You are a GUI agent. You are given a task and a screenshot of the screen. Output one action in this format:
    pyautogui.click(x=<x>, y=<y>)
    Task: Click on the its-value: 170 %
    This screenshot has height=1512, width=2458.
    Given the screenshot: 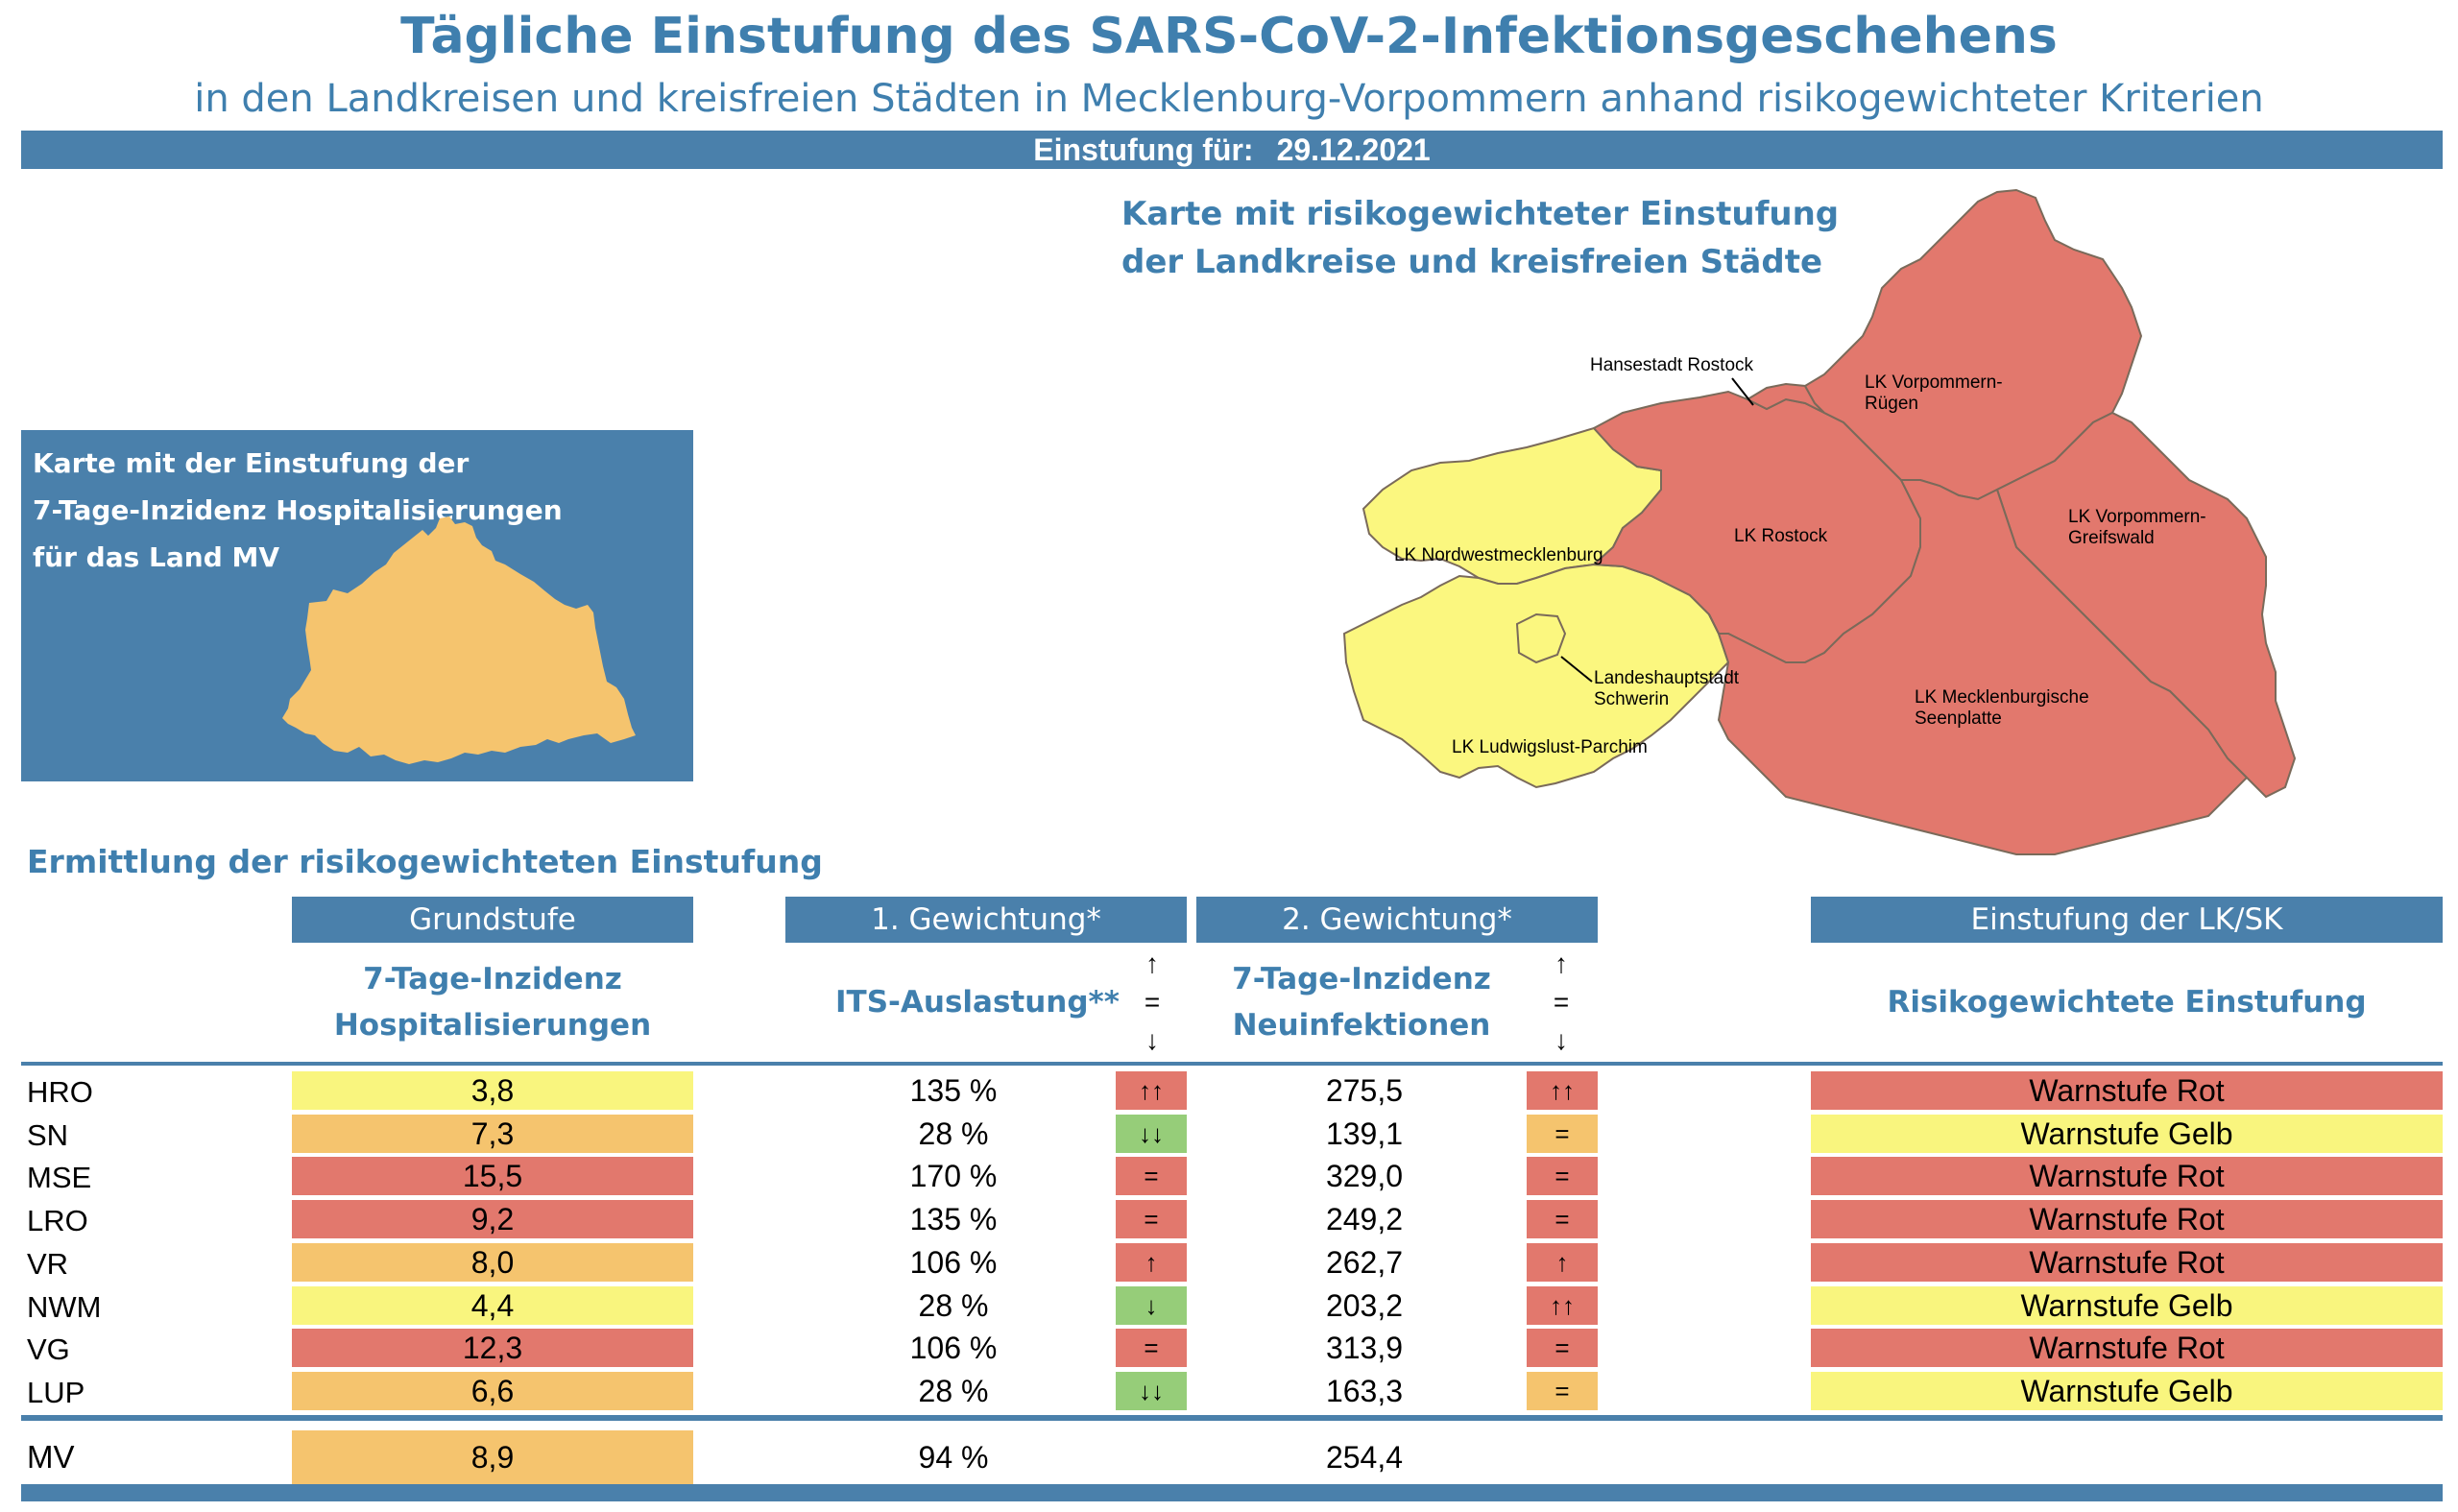 What is the action you would take?
    pyautogui.click(x=954, y=1176)
    